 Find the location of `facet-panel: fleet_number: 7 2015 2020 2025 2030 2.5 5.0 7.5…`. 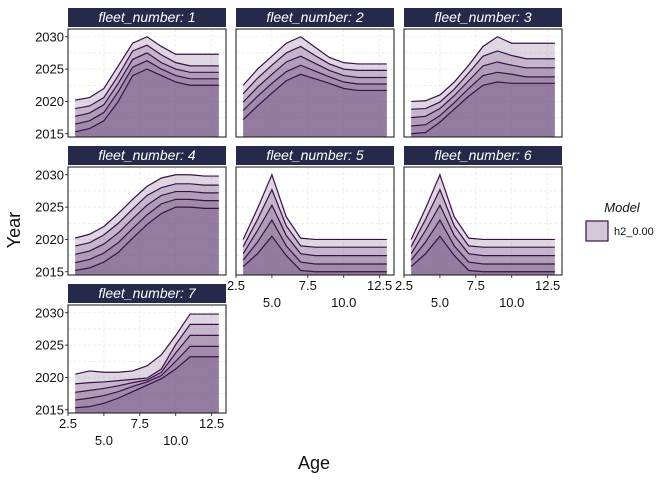

facet-panel: fleet_number: 7 2015 2020 2025 2030 2.5 5.0 7.5… is located at coordinates (131, 366).